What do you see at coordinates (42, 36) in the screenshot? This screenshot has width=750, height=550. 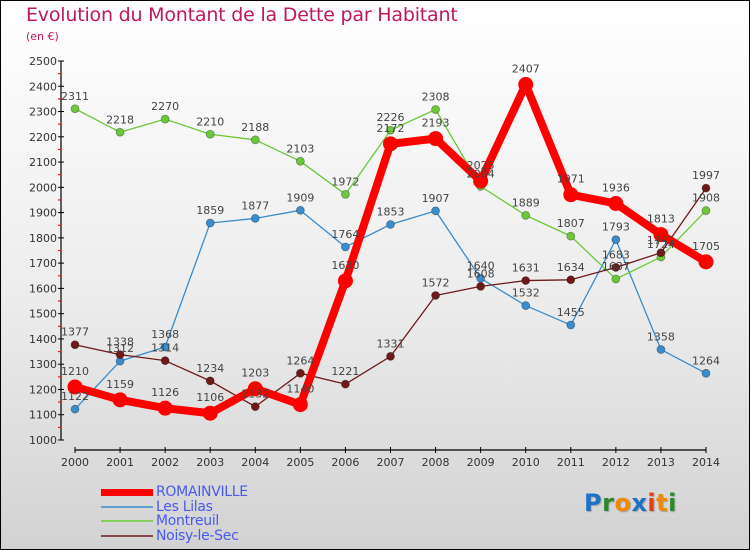 I see `chart-subtitle: (en €)` at bounding box center [42, 36].